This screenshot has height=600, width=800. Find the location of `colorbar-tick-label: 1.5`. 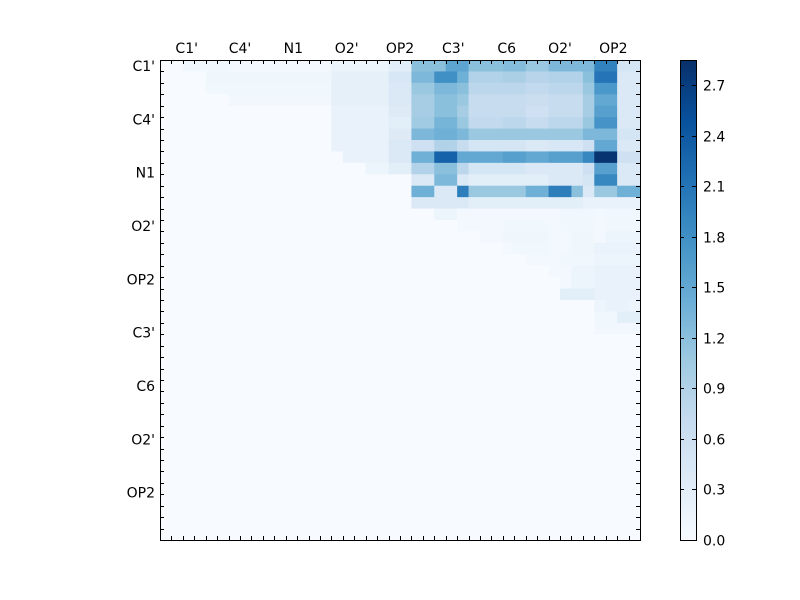

colorbar-tick-label: 1.5 is located at coordinates (714, 289).